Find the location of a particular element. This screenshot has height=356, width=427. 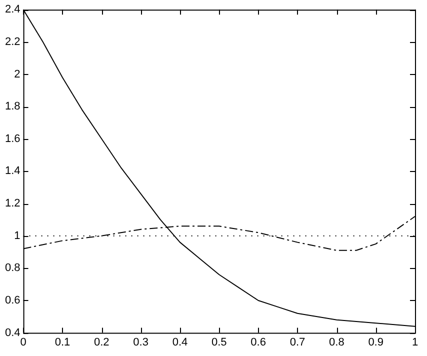

x-tick-label: 0.7 is located at coordinates (298, 342).